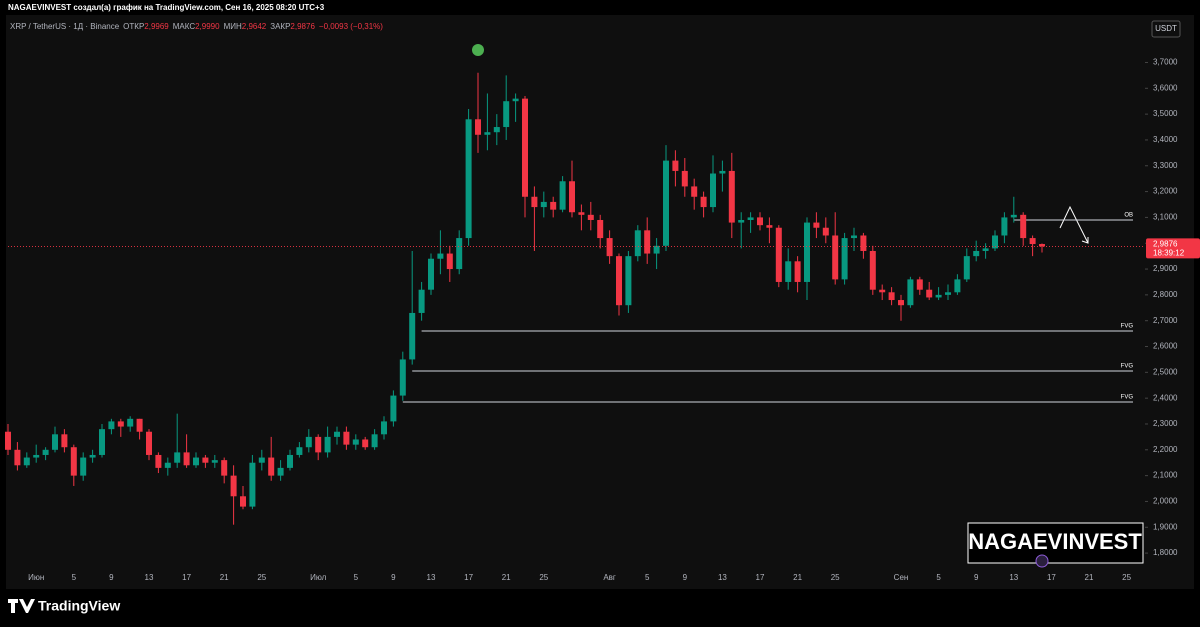  I want to click on x-tick-label: 9, so click(685, 577).